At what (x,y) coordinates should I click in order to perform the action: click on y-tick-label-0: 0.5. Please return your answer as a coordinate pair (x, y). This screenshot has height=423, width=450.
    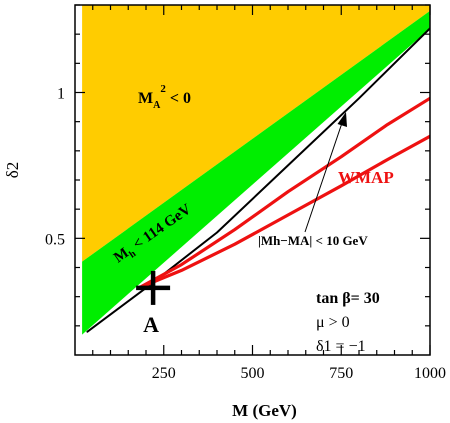
    Looking at the image, I should click on (55, 239).